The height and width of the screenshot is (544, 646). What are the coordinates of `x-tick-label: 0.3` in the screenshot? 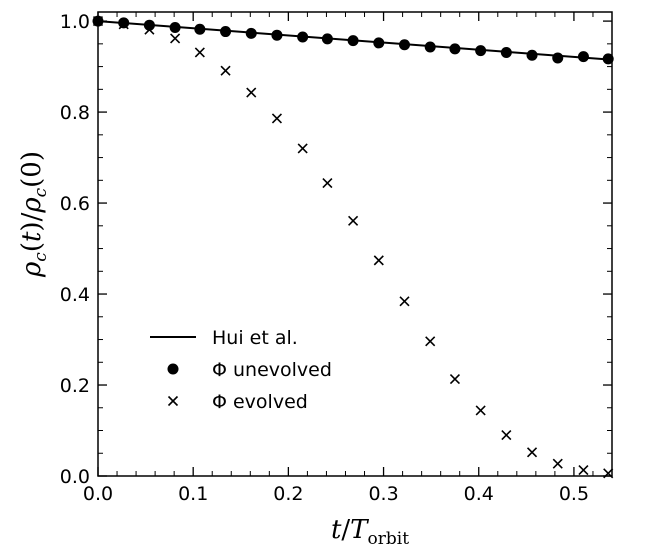 It's located at (383, 494).